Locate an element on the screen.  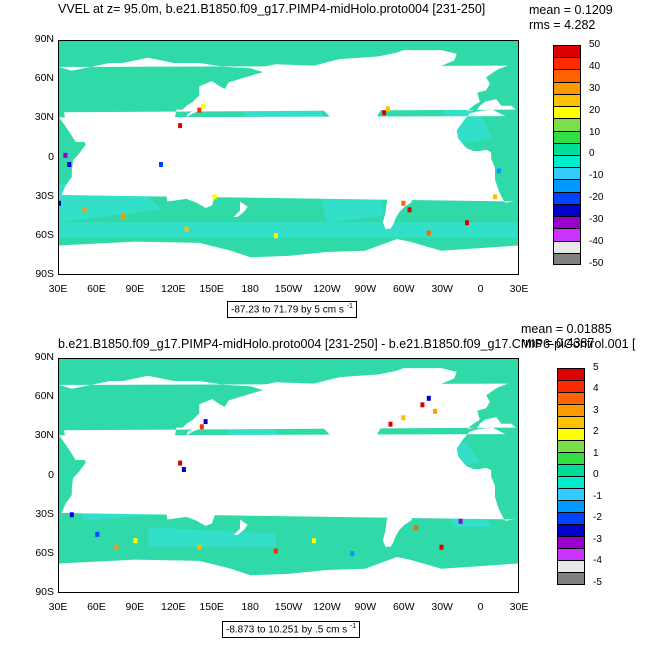
panel1-lat-tick: 0 is located at coordinates (51, 156).